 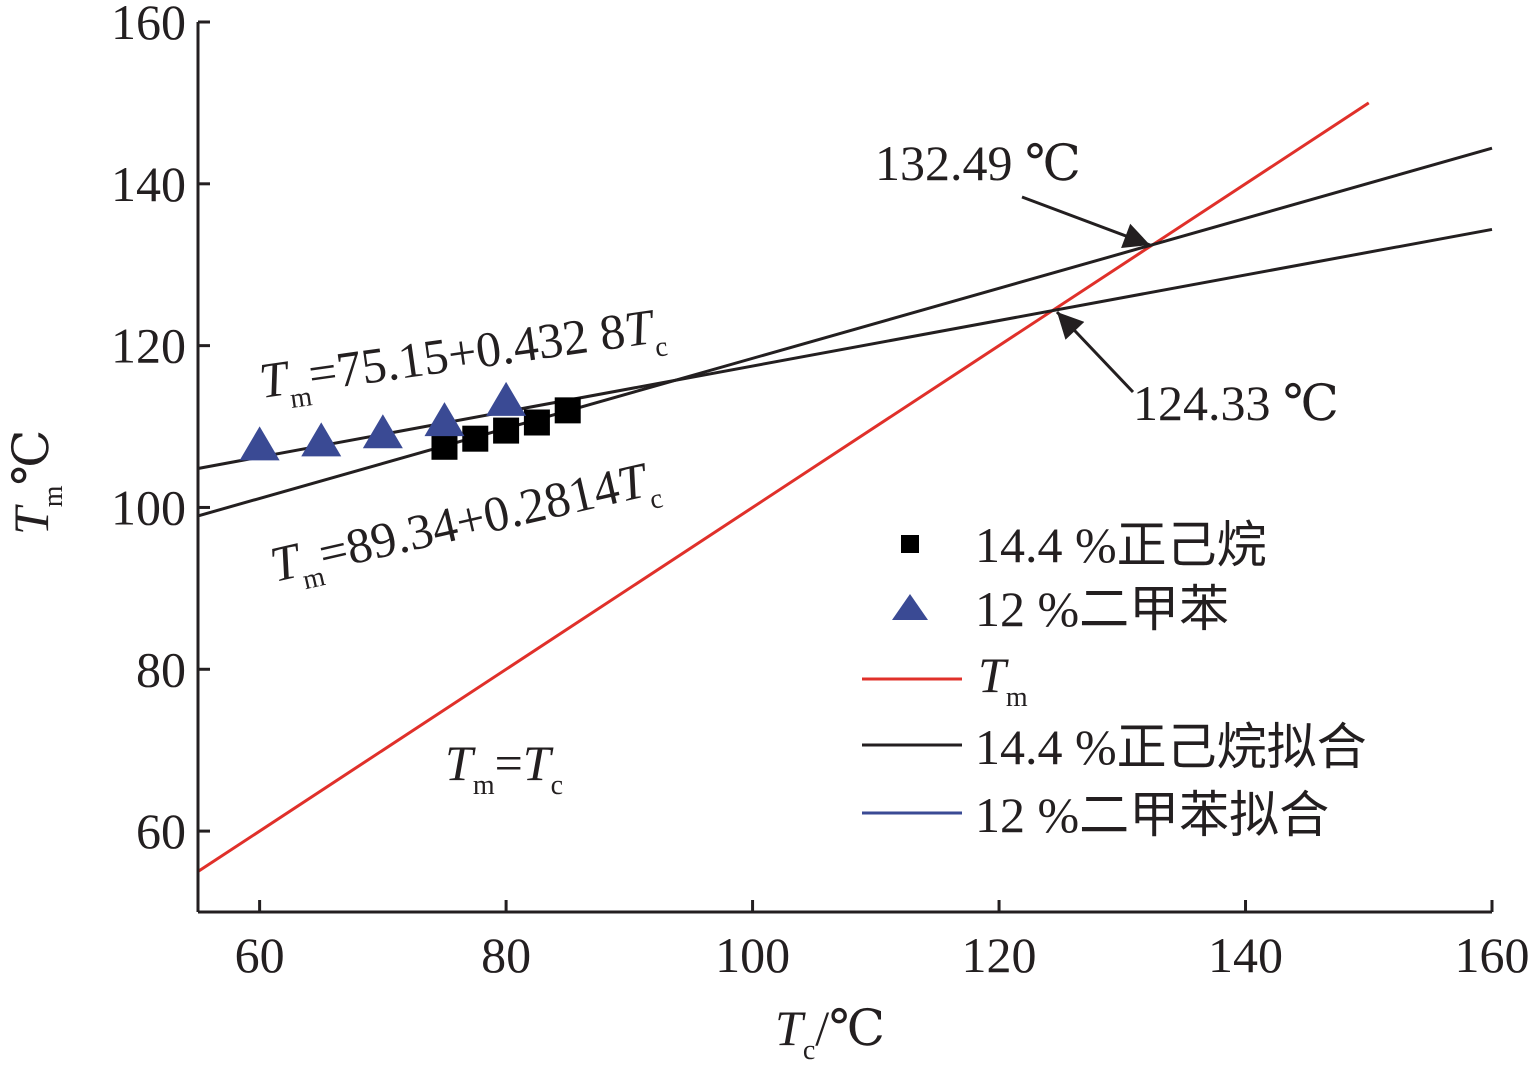 What do you see at coordinates (1245, 955) in the screenshot?
I see `x-tick-label: 140` at bounding box center [1245, 955].